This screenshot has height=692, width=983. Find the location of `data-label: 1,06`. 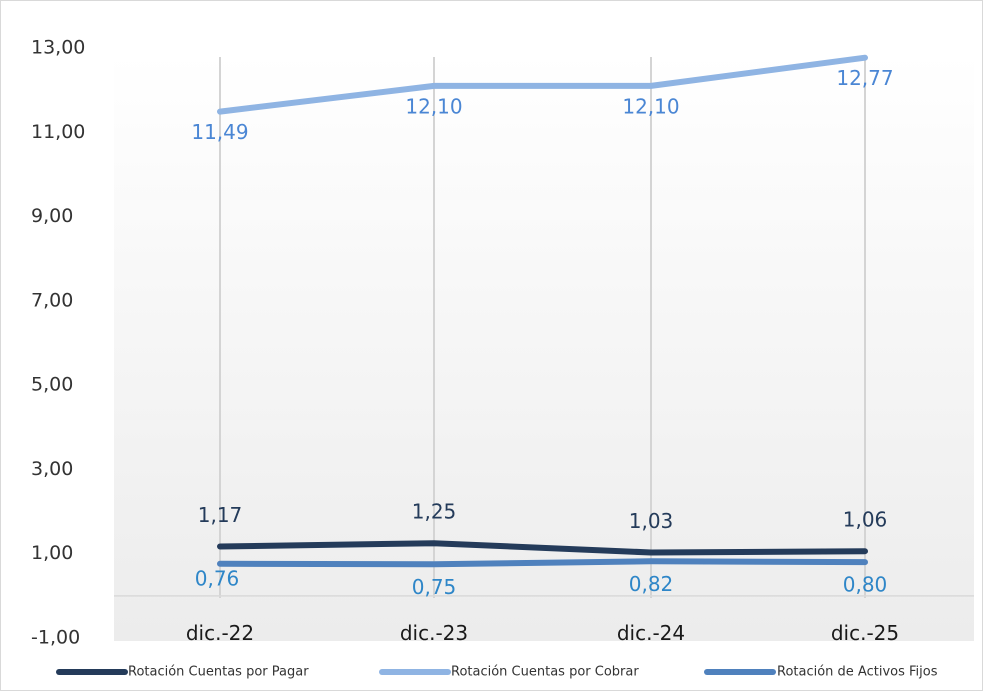

data-label: 1,06 is located at coordinates (865, 520).